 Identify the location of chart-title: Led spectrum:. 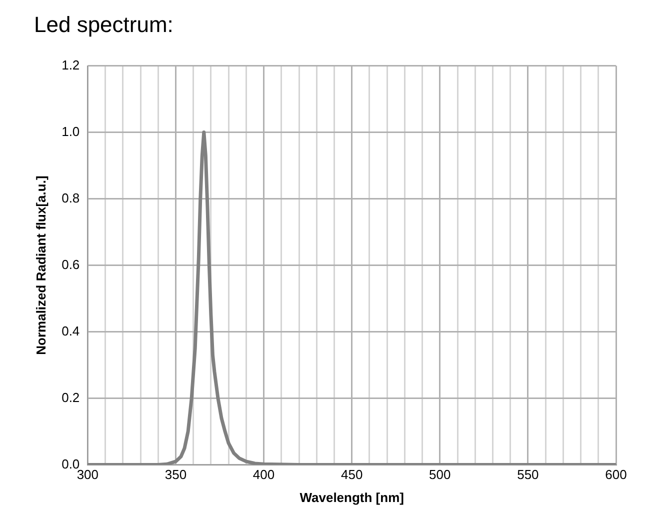
(104, 25).